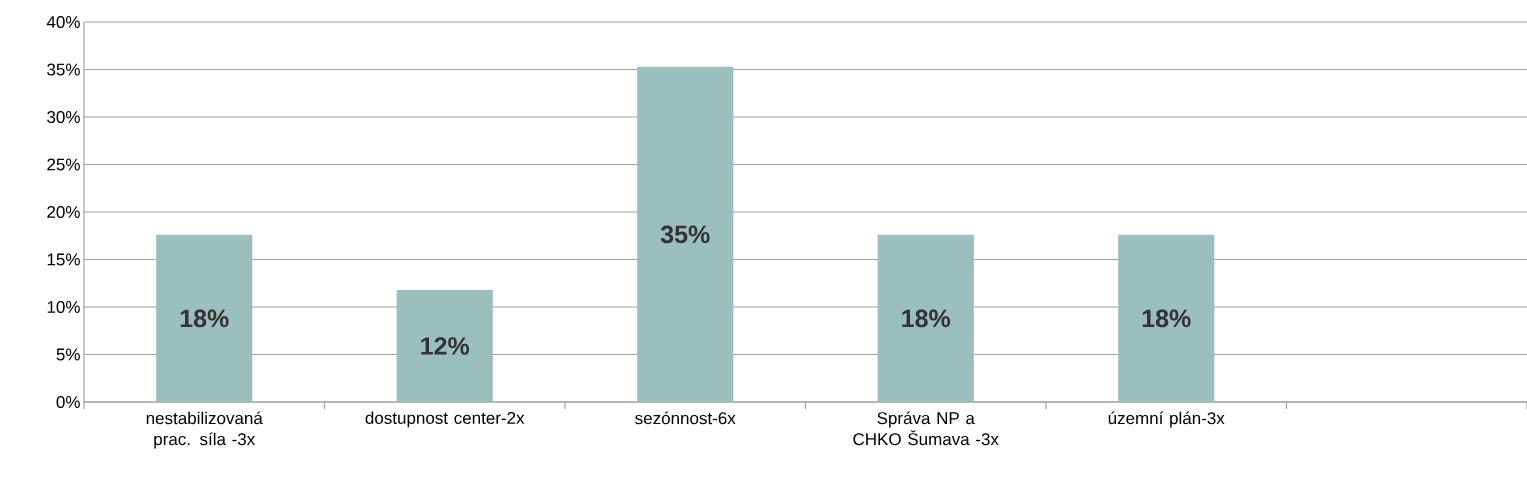  I want to click on data-label: 35%, so click(685, 234).